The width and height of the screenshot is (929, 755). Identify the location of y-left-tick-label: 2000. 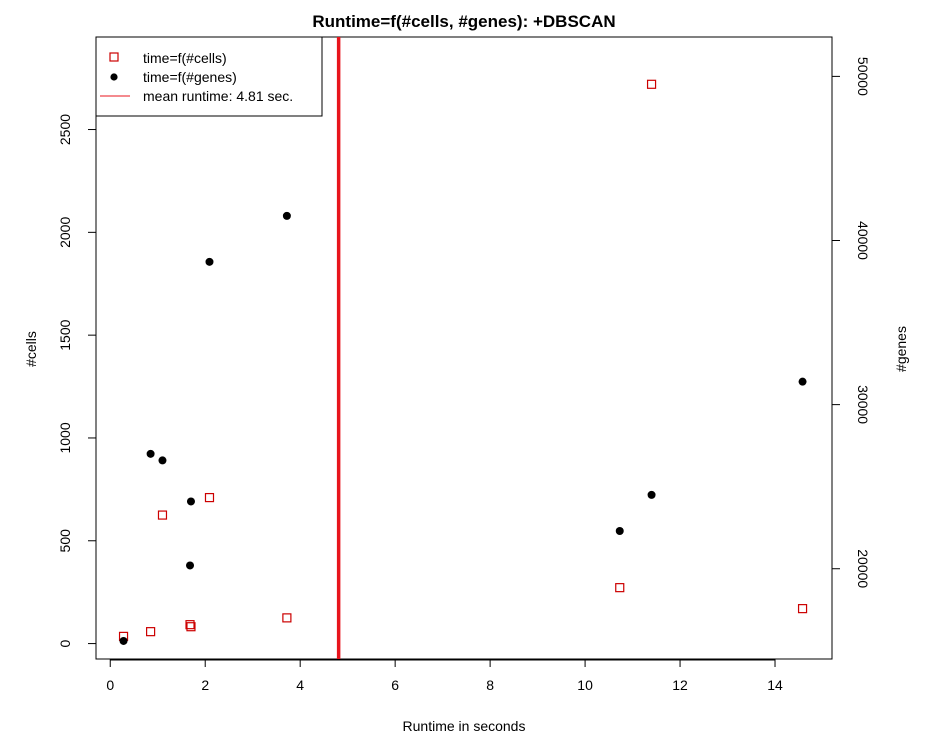
(65, 232).